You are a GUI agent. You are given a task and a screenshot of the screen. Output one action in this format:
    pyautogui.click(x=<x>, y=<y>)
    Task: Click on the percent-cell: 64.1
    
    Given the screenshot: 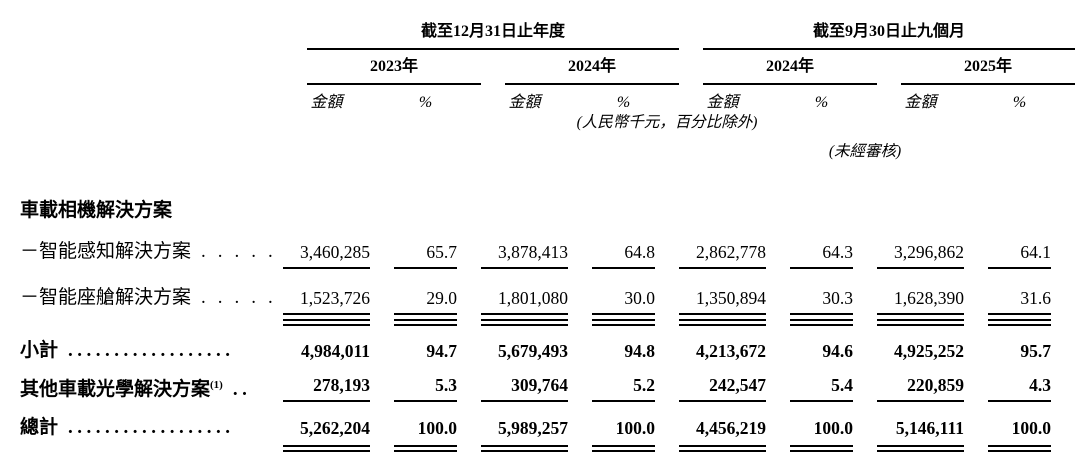 What is the action you would take?
    pyautogui.click(x=1019, y=254)
    